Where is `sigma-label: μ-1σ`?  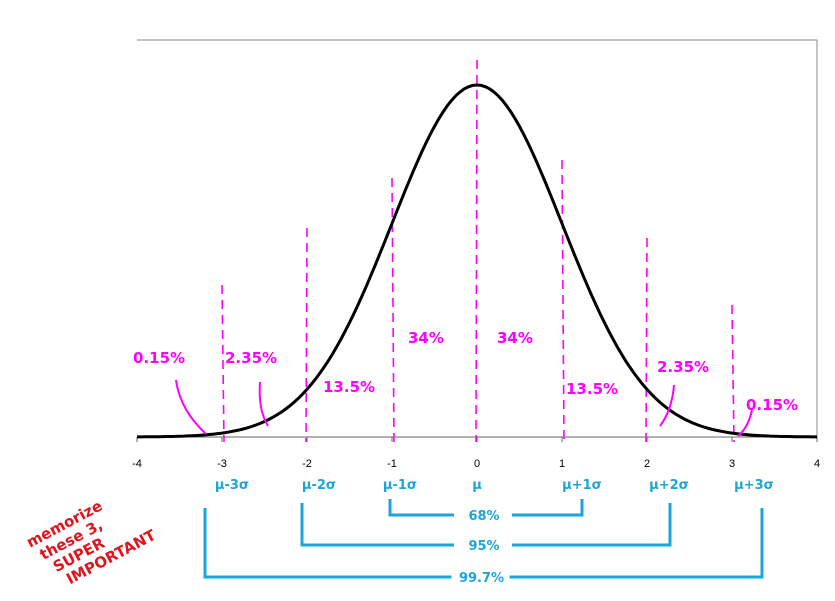 sigma-label: μ-1σ is located at coordinates (400, 485).